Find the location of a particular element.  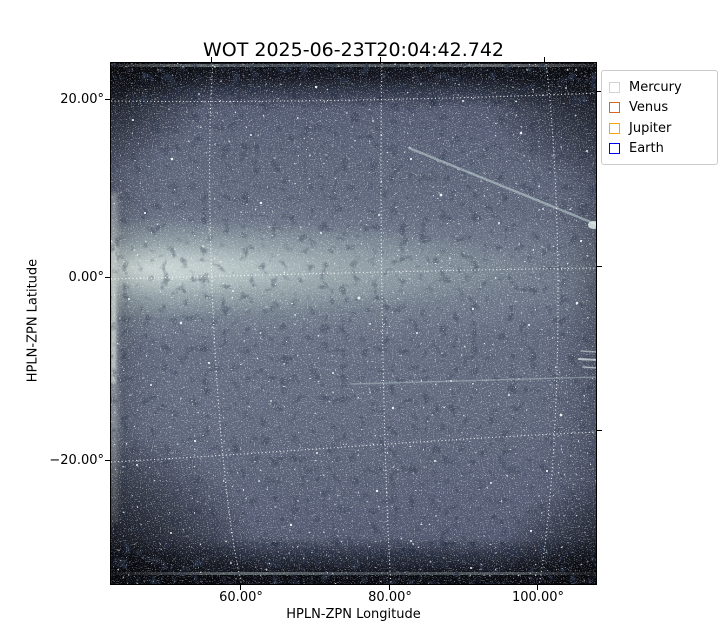

legend-label: Earth is located at coordinates (646, 149).